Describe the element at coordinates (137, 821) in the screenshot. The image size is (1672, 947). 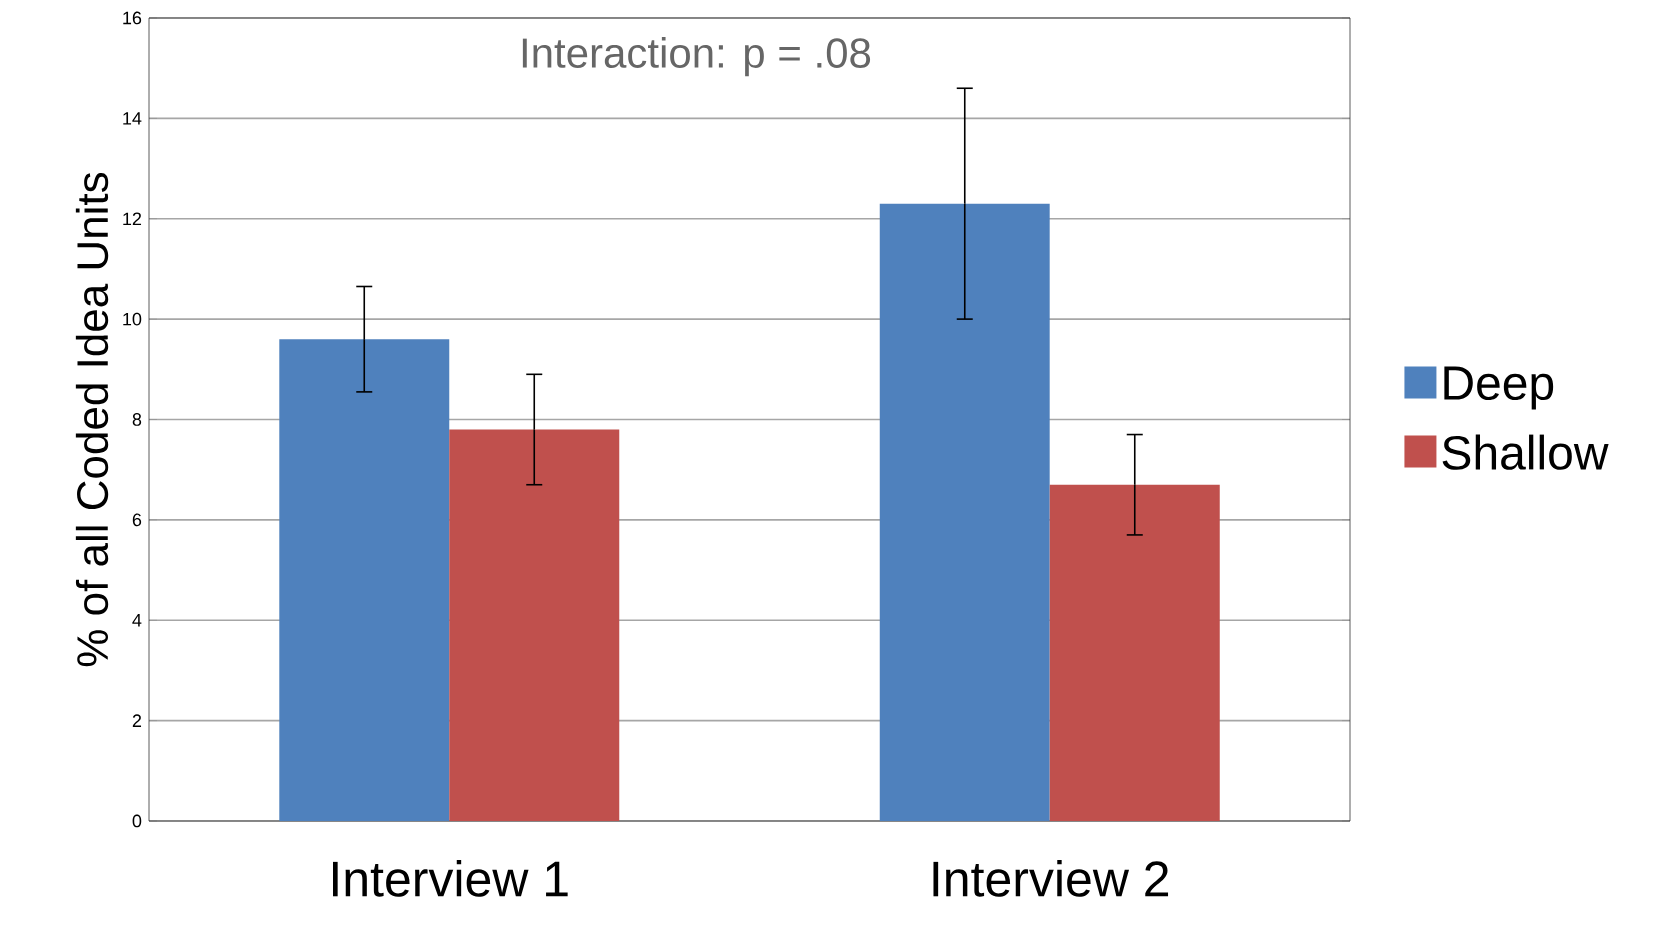
I see `y-tick-label: 0` at that location.